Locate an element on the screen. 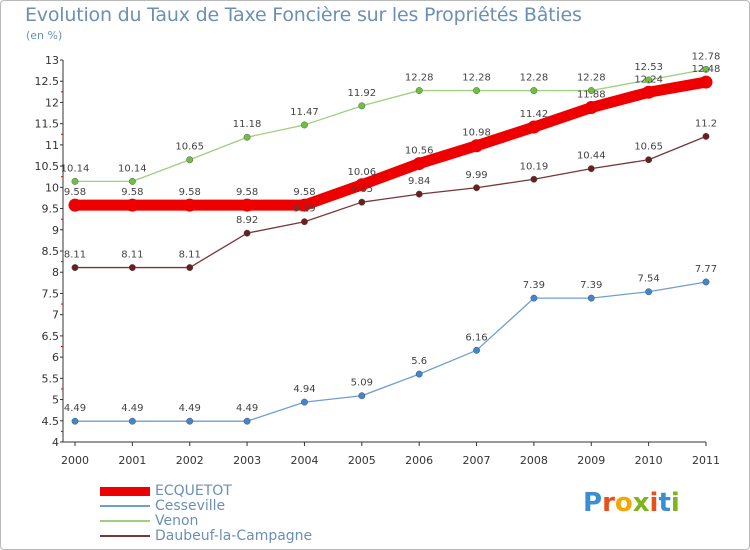 This screenshot has height=550, width=750. data-label: 12.28 is located at coordinates (534, 78).